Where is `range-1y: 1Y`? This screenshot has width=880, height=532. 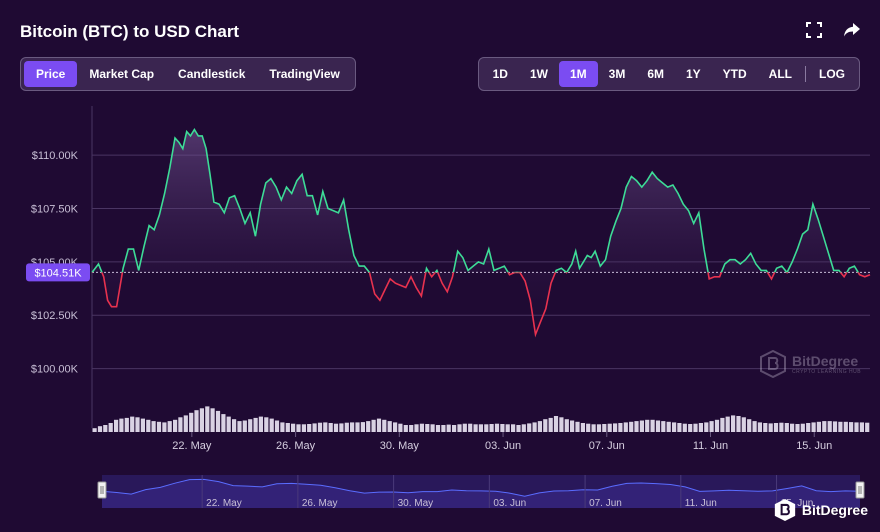 range-1y: 1Y is located at coordinates (693, 74).